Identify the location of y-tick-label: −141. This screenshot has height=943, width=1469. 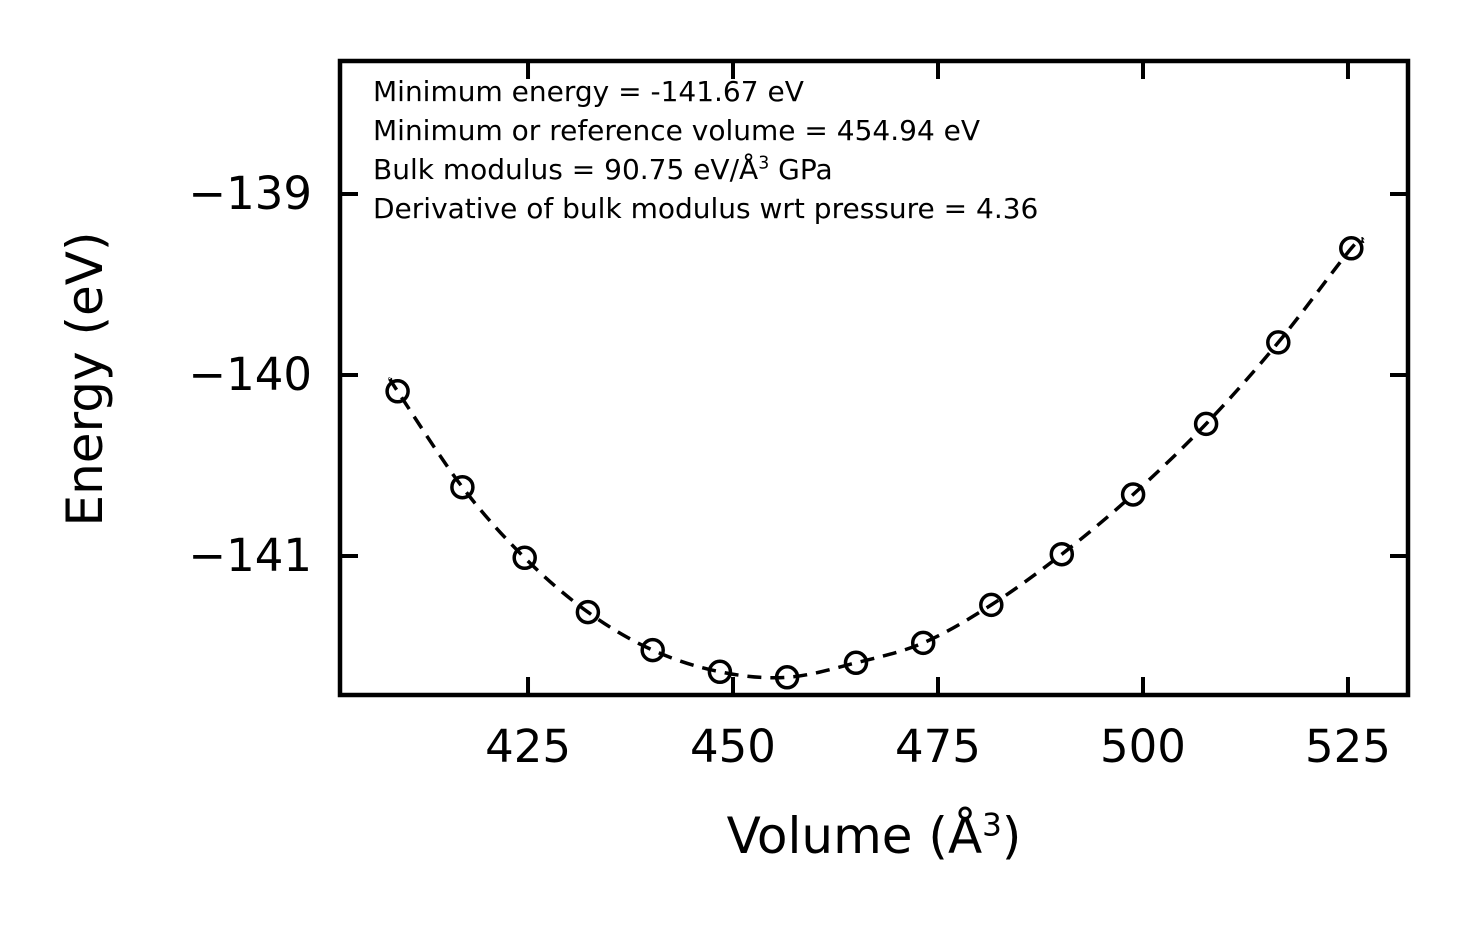
(250, 555).